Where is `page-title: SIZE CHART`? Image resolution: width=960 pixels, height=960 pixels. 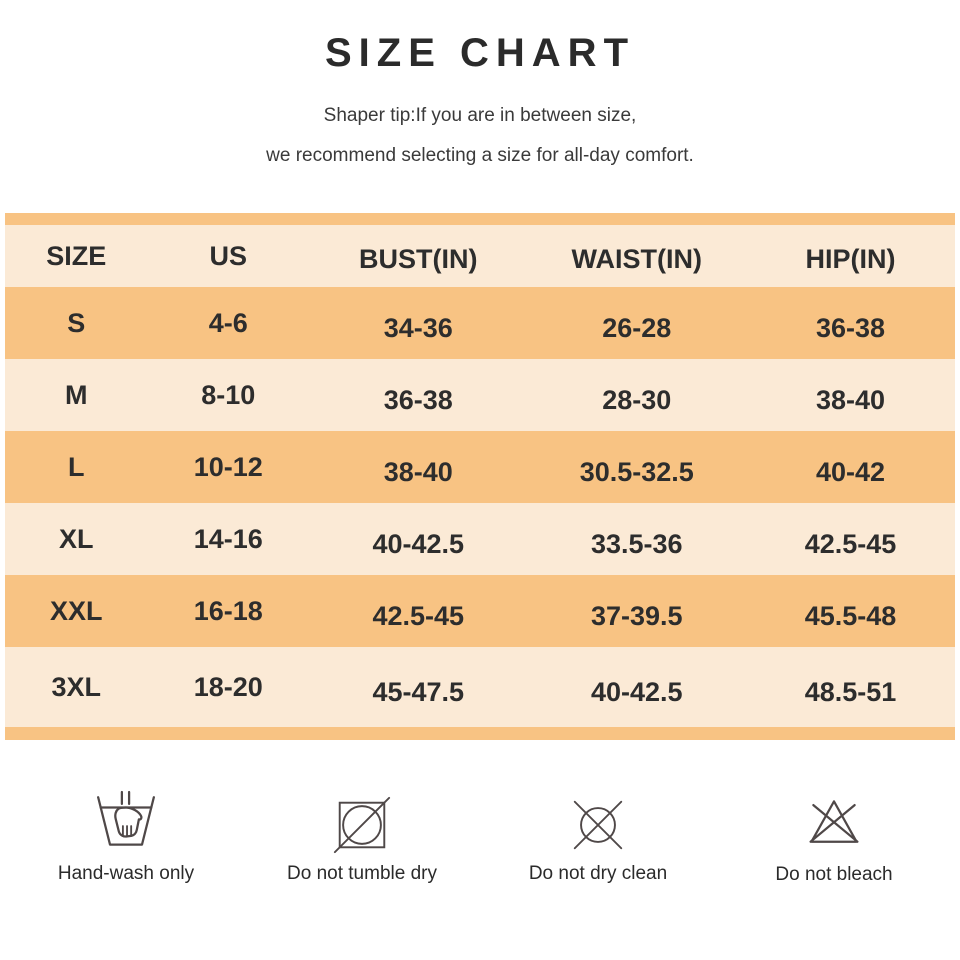 page-title: SIZE CHART is located at coordinates (480, 53).